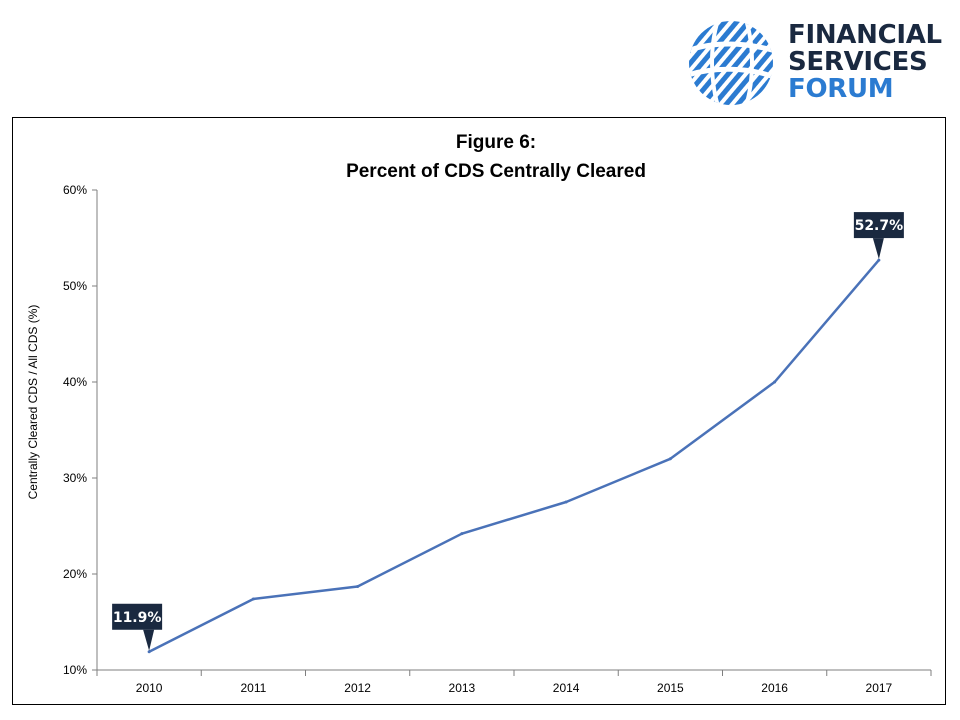 Image resolution: width=960 pixels, height=720 pixels. Describe the element at coordinates (33, 402) in the screenshot. I see `y-axis-title: Centrally Cleared CDS / All CDS (%)` at that location.